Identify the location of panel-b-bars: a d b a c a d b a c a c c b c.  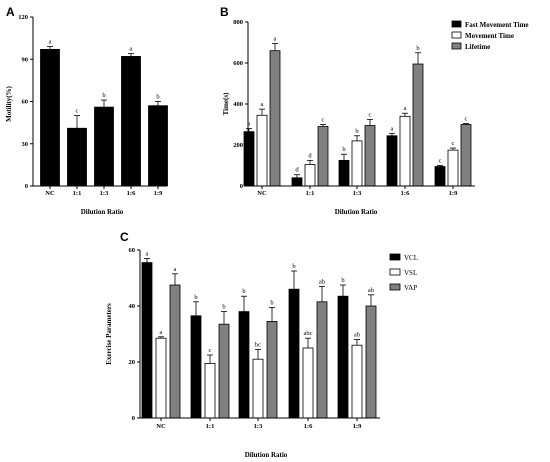
(357, 111).